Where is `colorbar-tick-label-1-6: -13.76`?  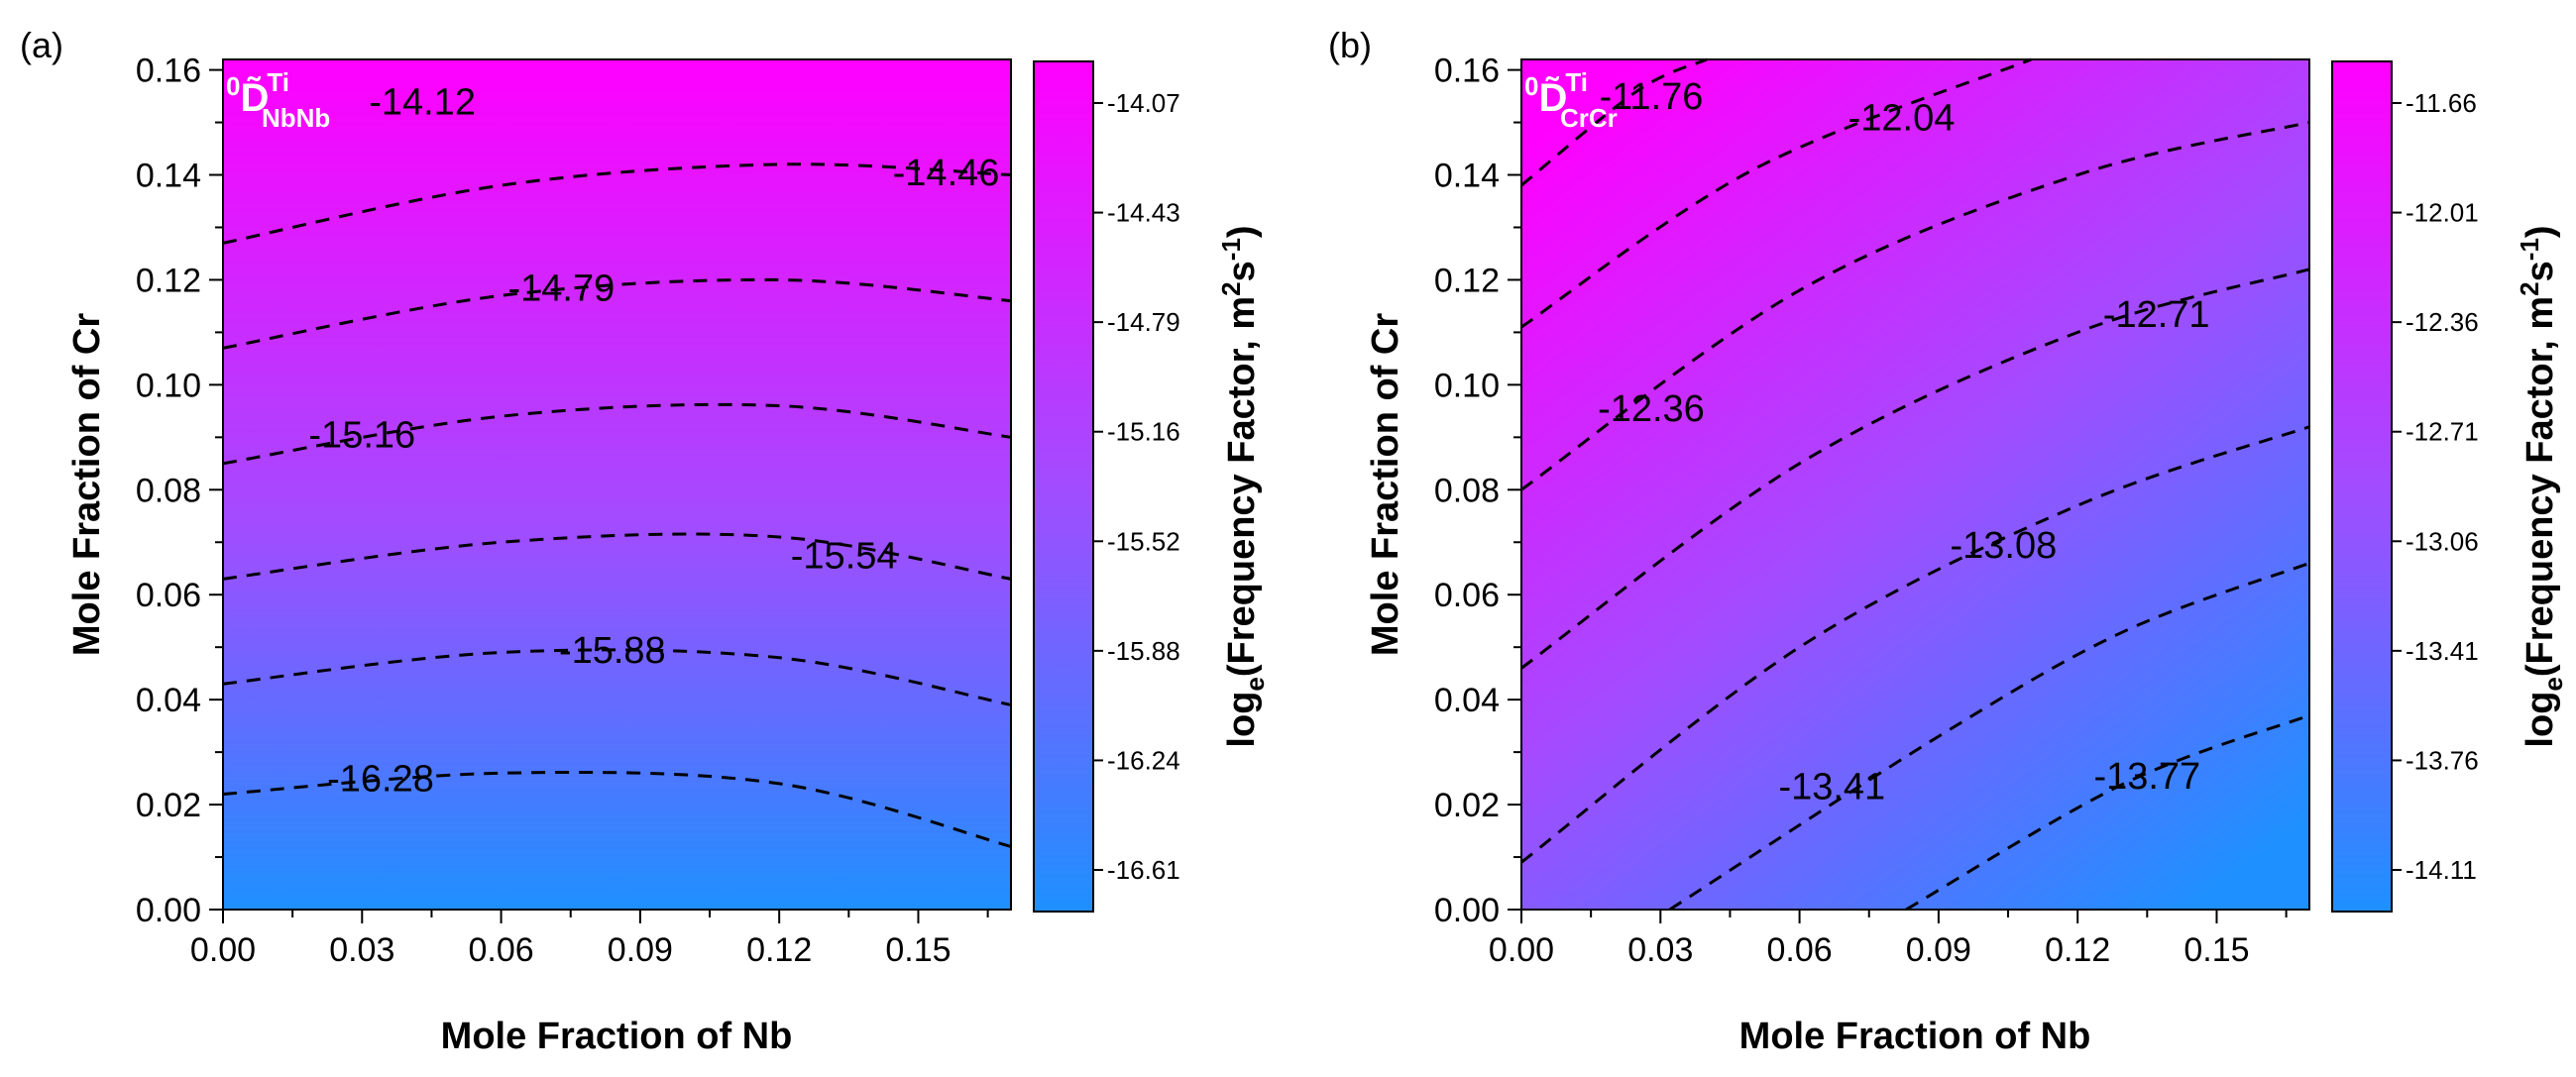 colorbar-tick-label-1-6: -13.76 is located at coordinates (2442, 760).